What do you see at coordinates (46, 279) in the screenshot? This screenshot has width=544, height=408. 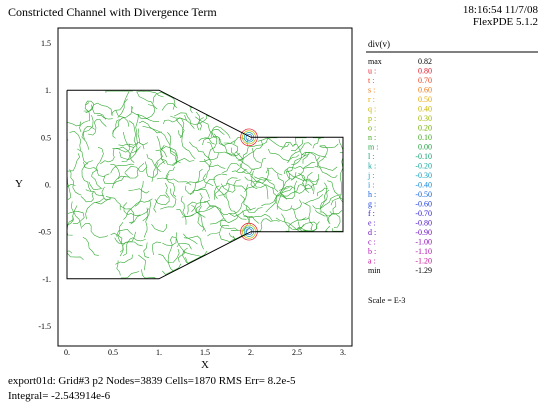 I see `y-tick-label: -1.` at bounding box center [46, 279].